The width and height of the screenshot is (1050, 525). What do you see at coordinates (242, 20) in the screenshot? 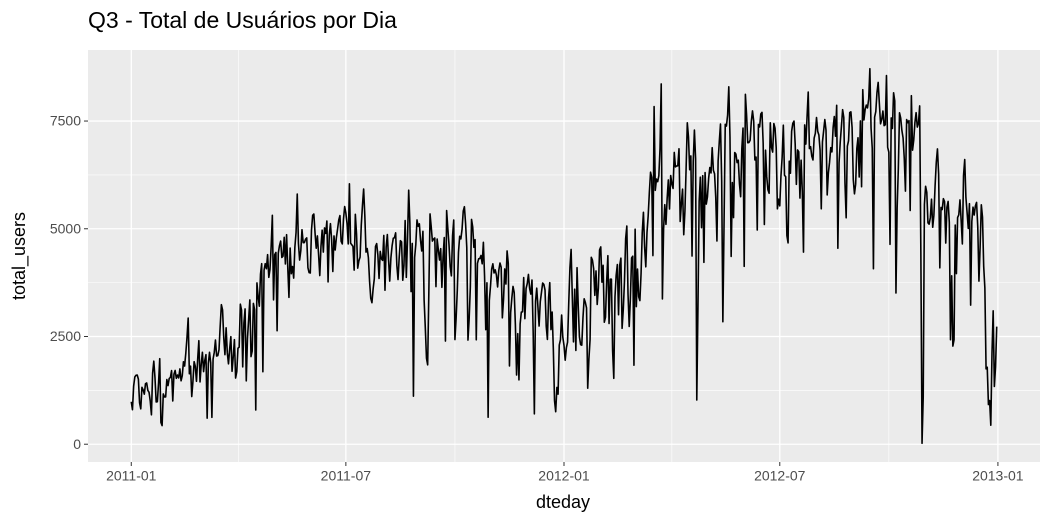
I see `chart-title: Q3 - Total de Usuários por Dia` at bounding box center [242, 20].